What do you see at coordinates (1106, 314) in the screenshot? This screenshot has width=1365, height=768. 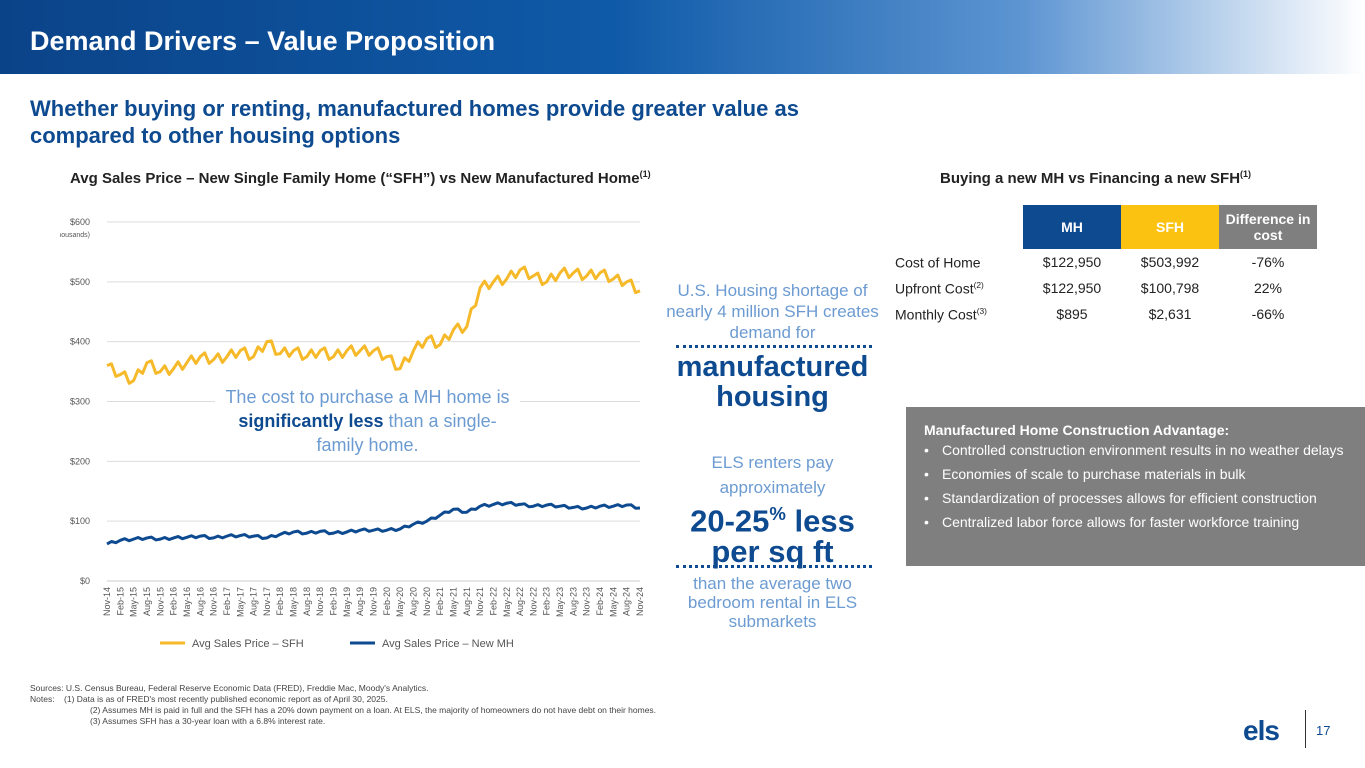 I see `table-row: Monthly Cost(3) $895 $2,631 -66%` at bounding box center [1106, 314].